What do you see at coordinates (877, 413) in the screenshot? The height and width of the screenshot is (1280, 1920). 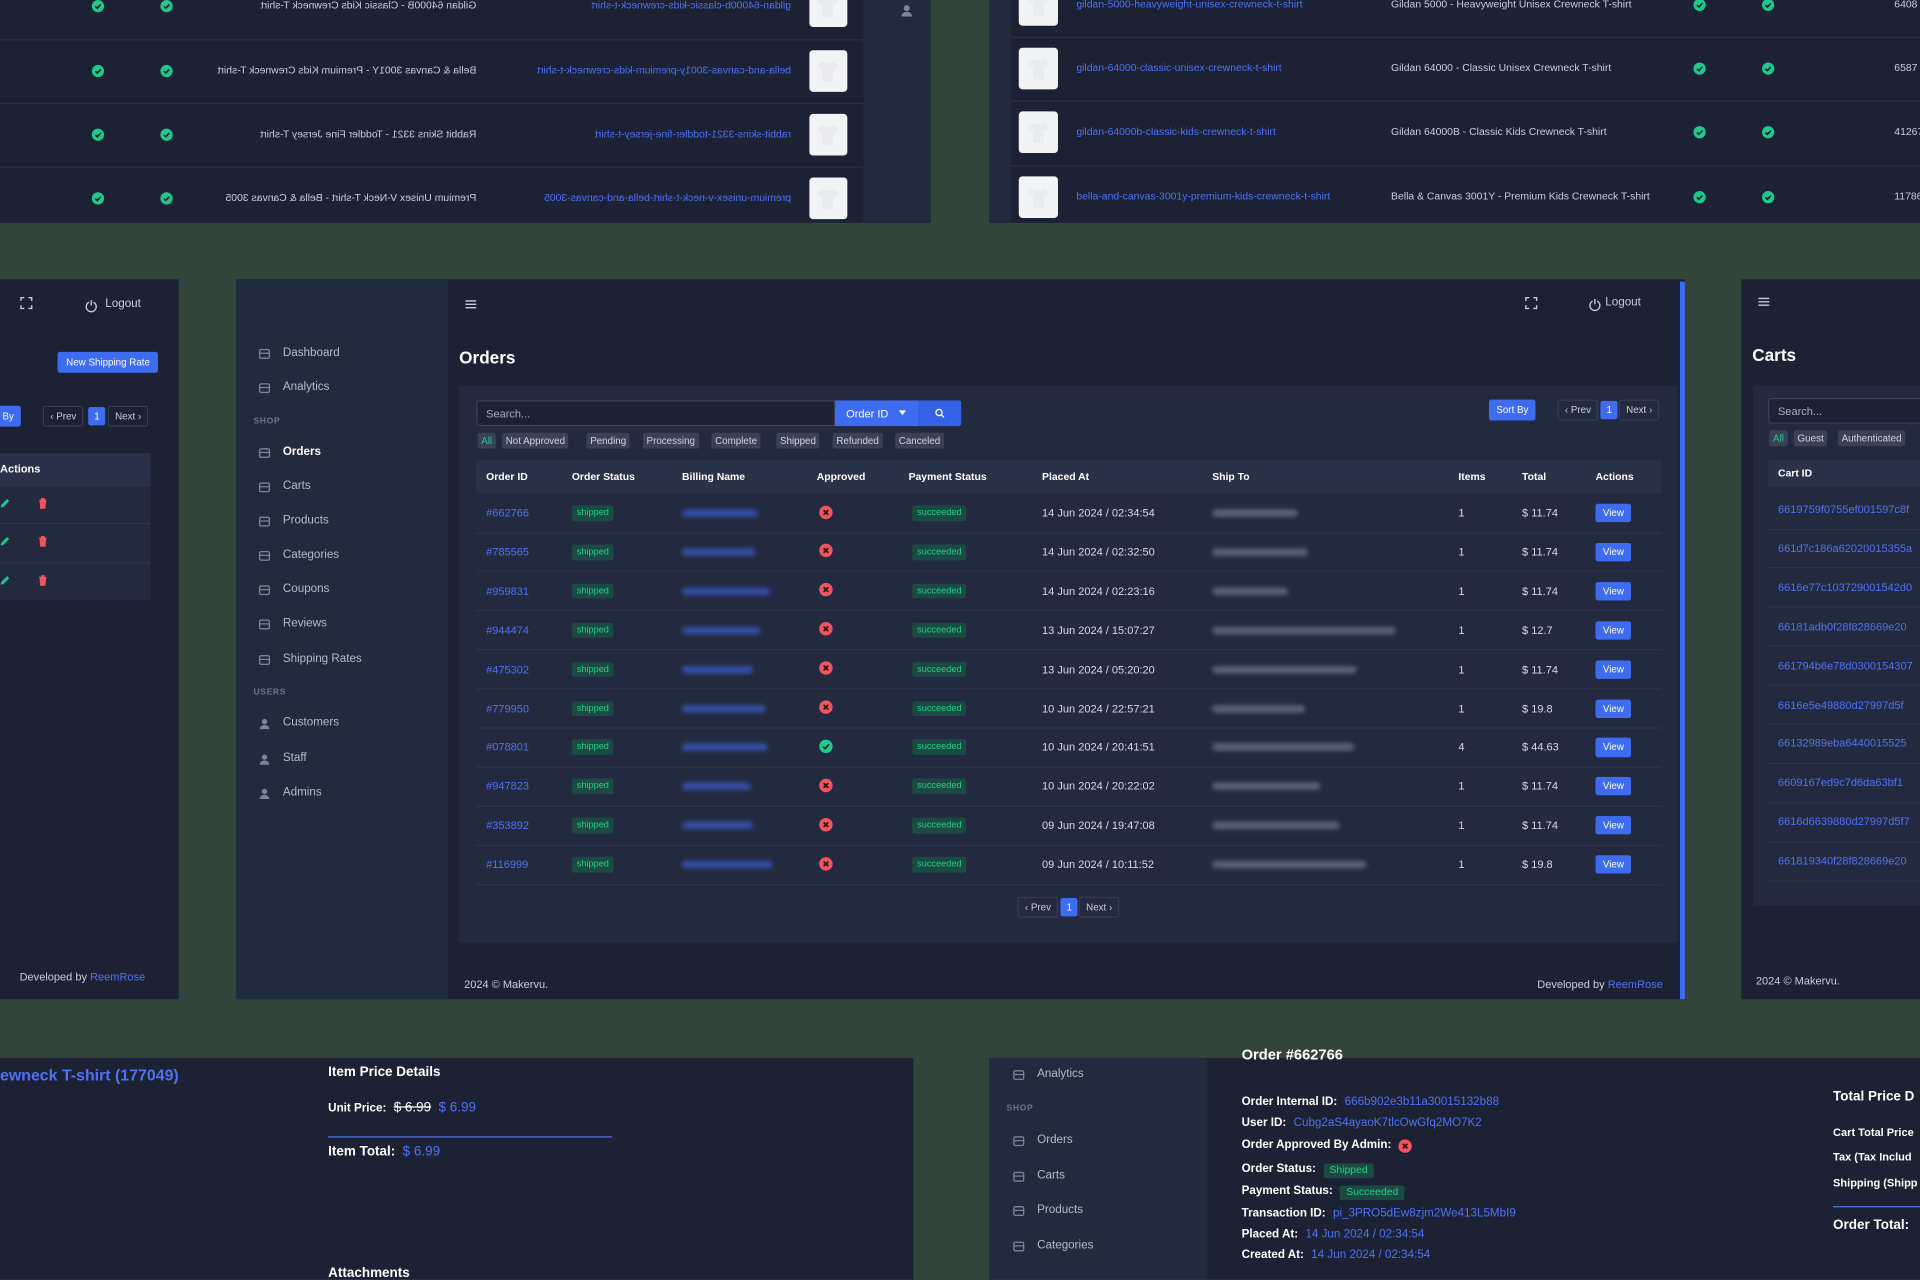 I see `search-field-dropdown` at bounding box center [877, 413].